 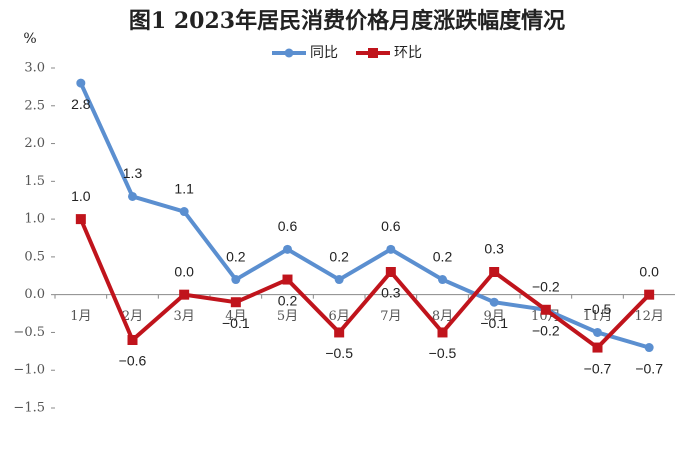 What do you see at coordinates (339, 316) in the screenshot?
I see `x-tick-label: 6月` at bounding box center [339, 316].